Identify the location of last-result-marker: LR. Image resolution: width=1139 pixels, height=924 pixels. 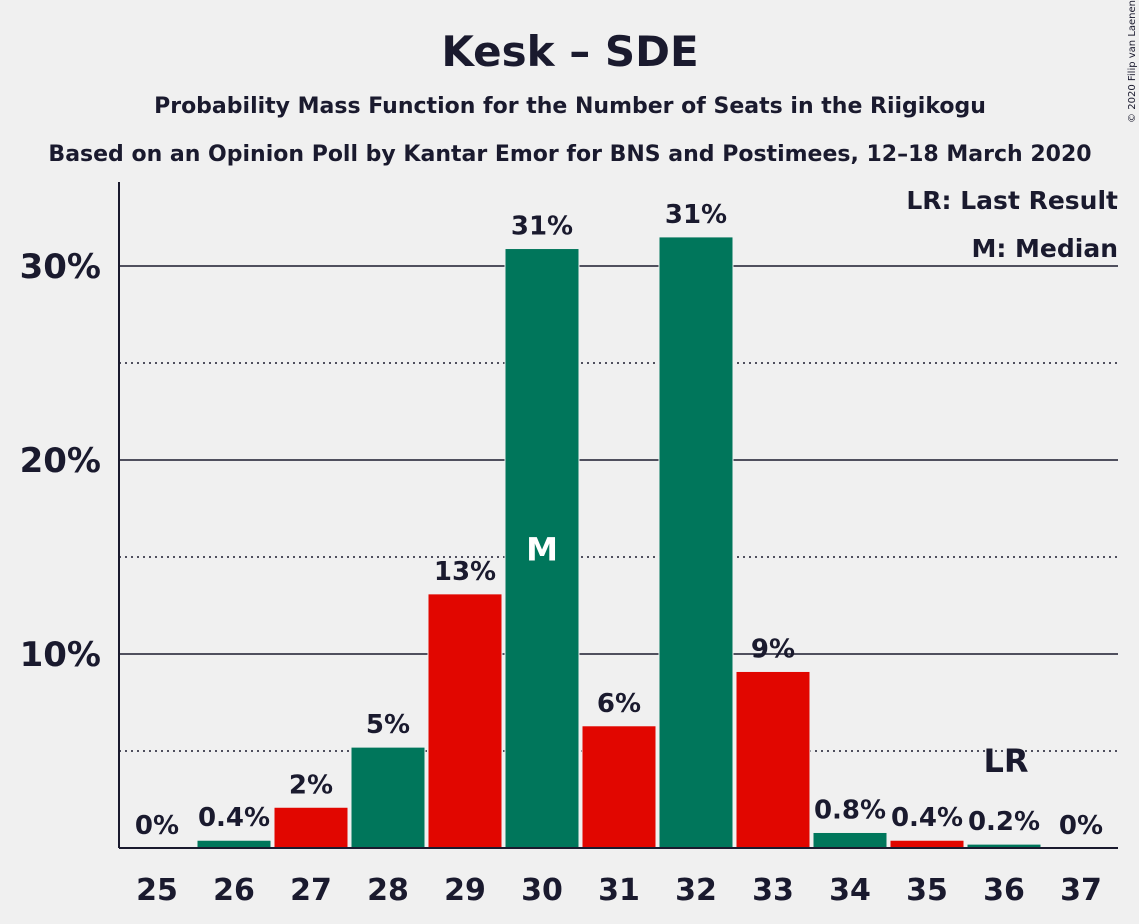
(1005, 761).